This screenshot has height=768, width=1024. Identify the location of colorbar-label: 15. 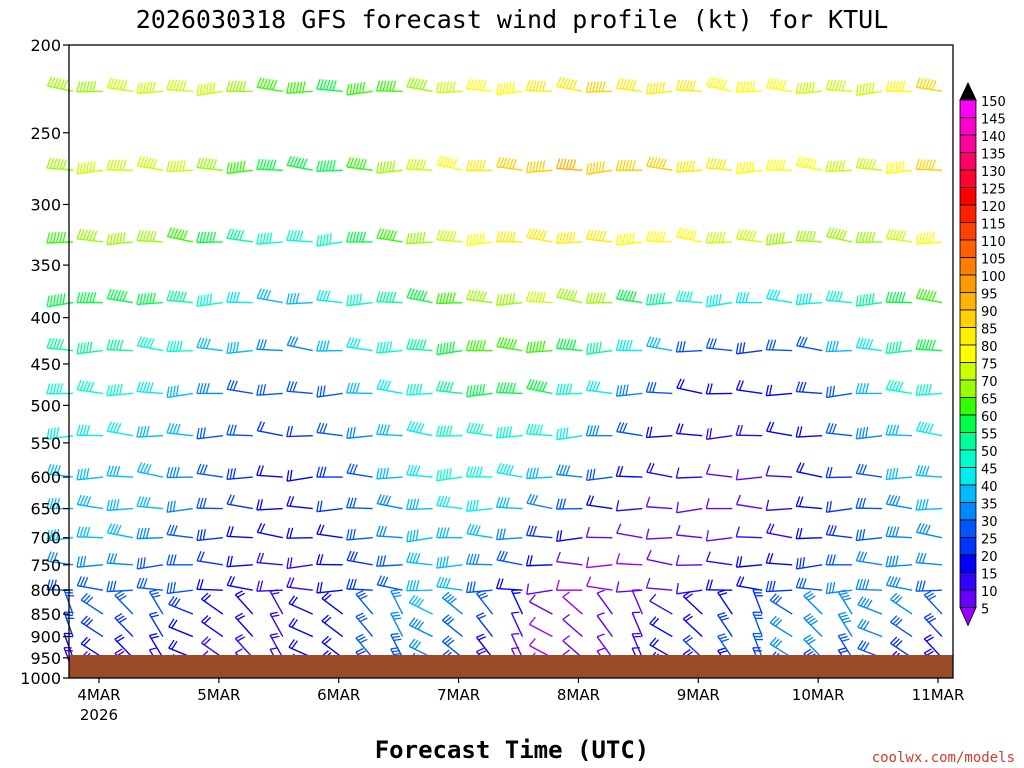
(989, 575).